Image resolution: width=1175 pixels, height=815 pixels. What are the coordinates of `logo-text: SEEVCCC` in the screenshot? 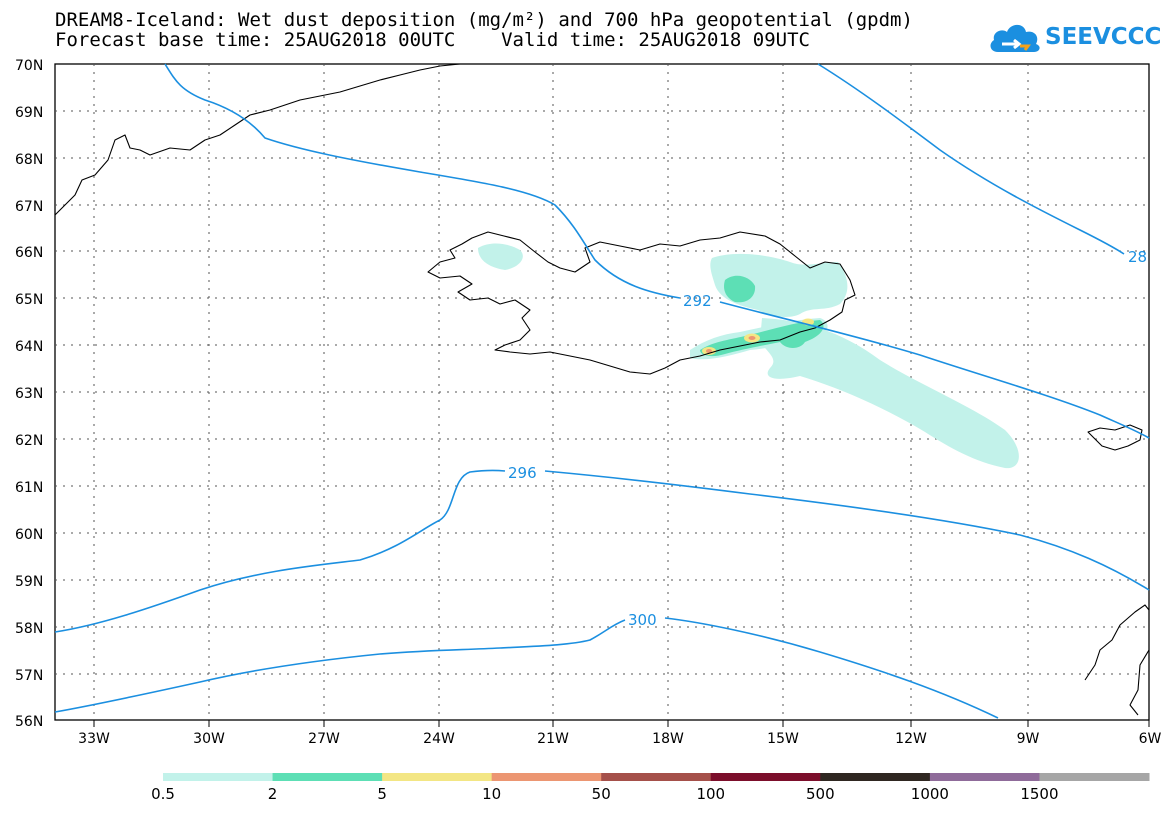 It's located at (1103, 37).